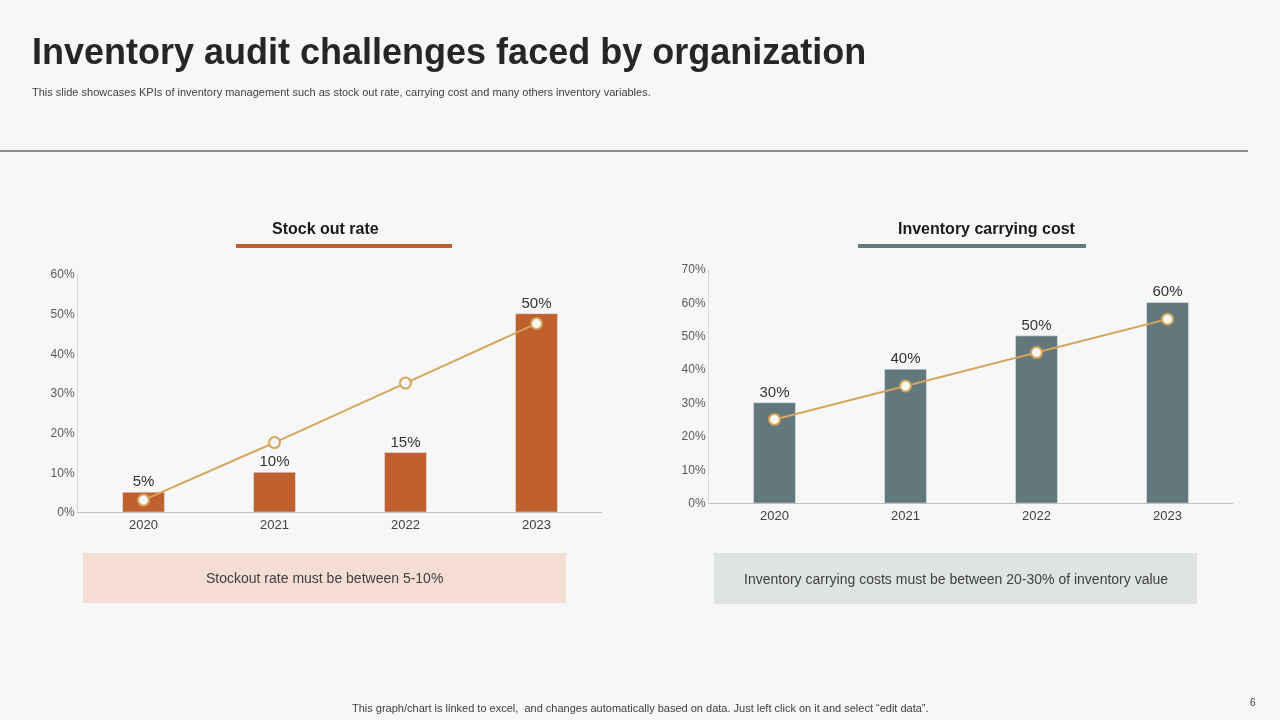 This screenshot has height=720, width=1280. I want to click on data-label: 15%, so click(405, 441).